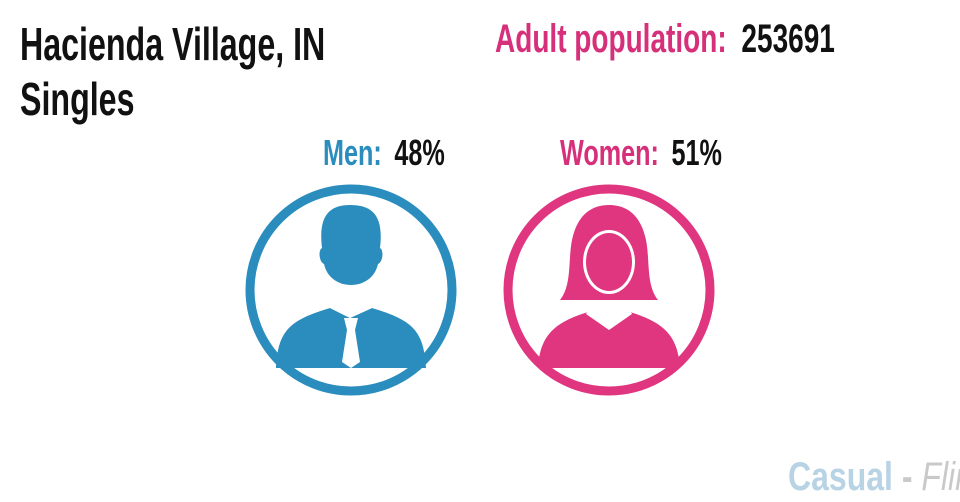 The width and height of the screenshot is (960, 502). What do you see at coordinates (611, 39) in the screenshot?
I see `population-label: Adult population:` at bounding box center [611, 39].